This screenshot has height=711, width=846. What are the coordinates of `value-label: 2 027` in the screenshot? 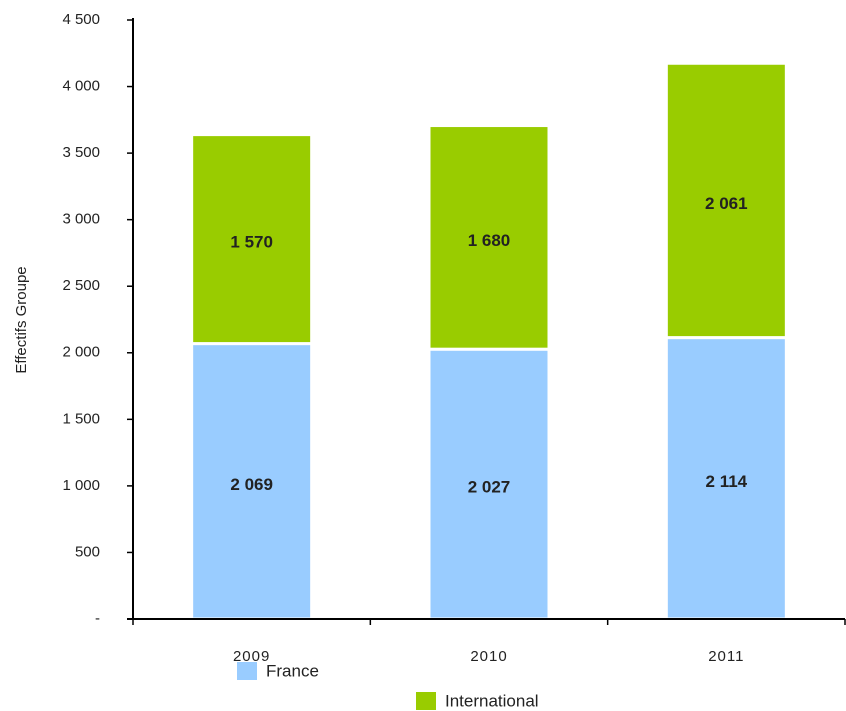 It's located at (489, 487).